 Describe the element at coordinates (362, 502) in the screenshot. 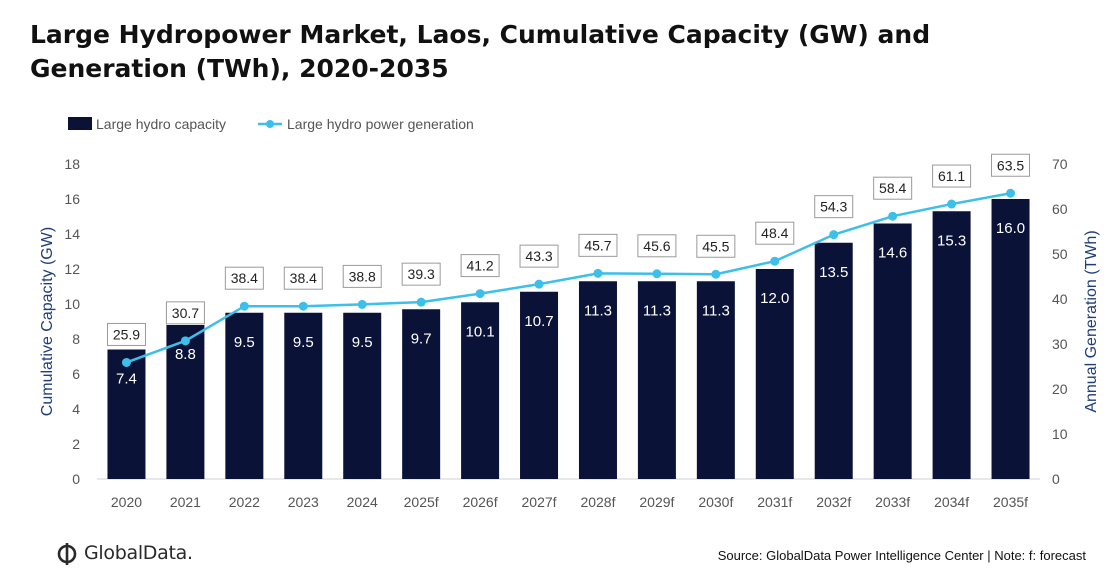

I see `x-tick-label: 2024` at that location.